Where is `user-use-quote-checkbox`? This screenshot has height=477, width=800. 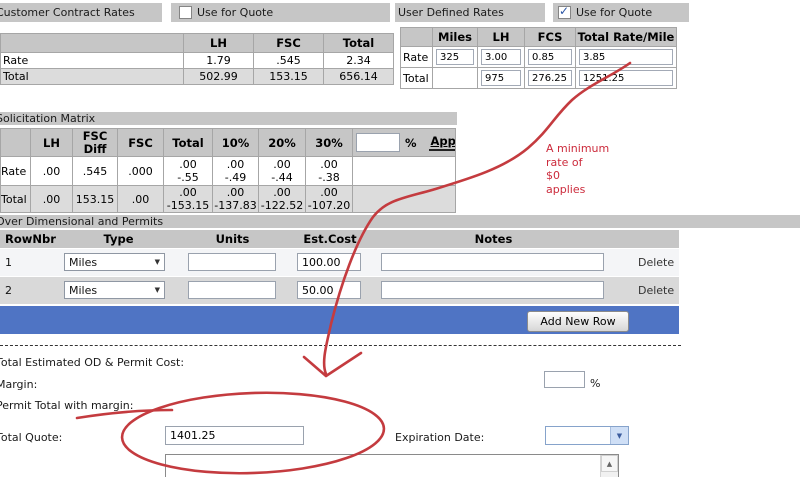 user-use-quote-checkbox is located at coordinates (564, 11).